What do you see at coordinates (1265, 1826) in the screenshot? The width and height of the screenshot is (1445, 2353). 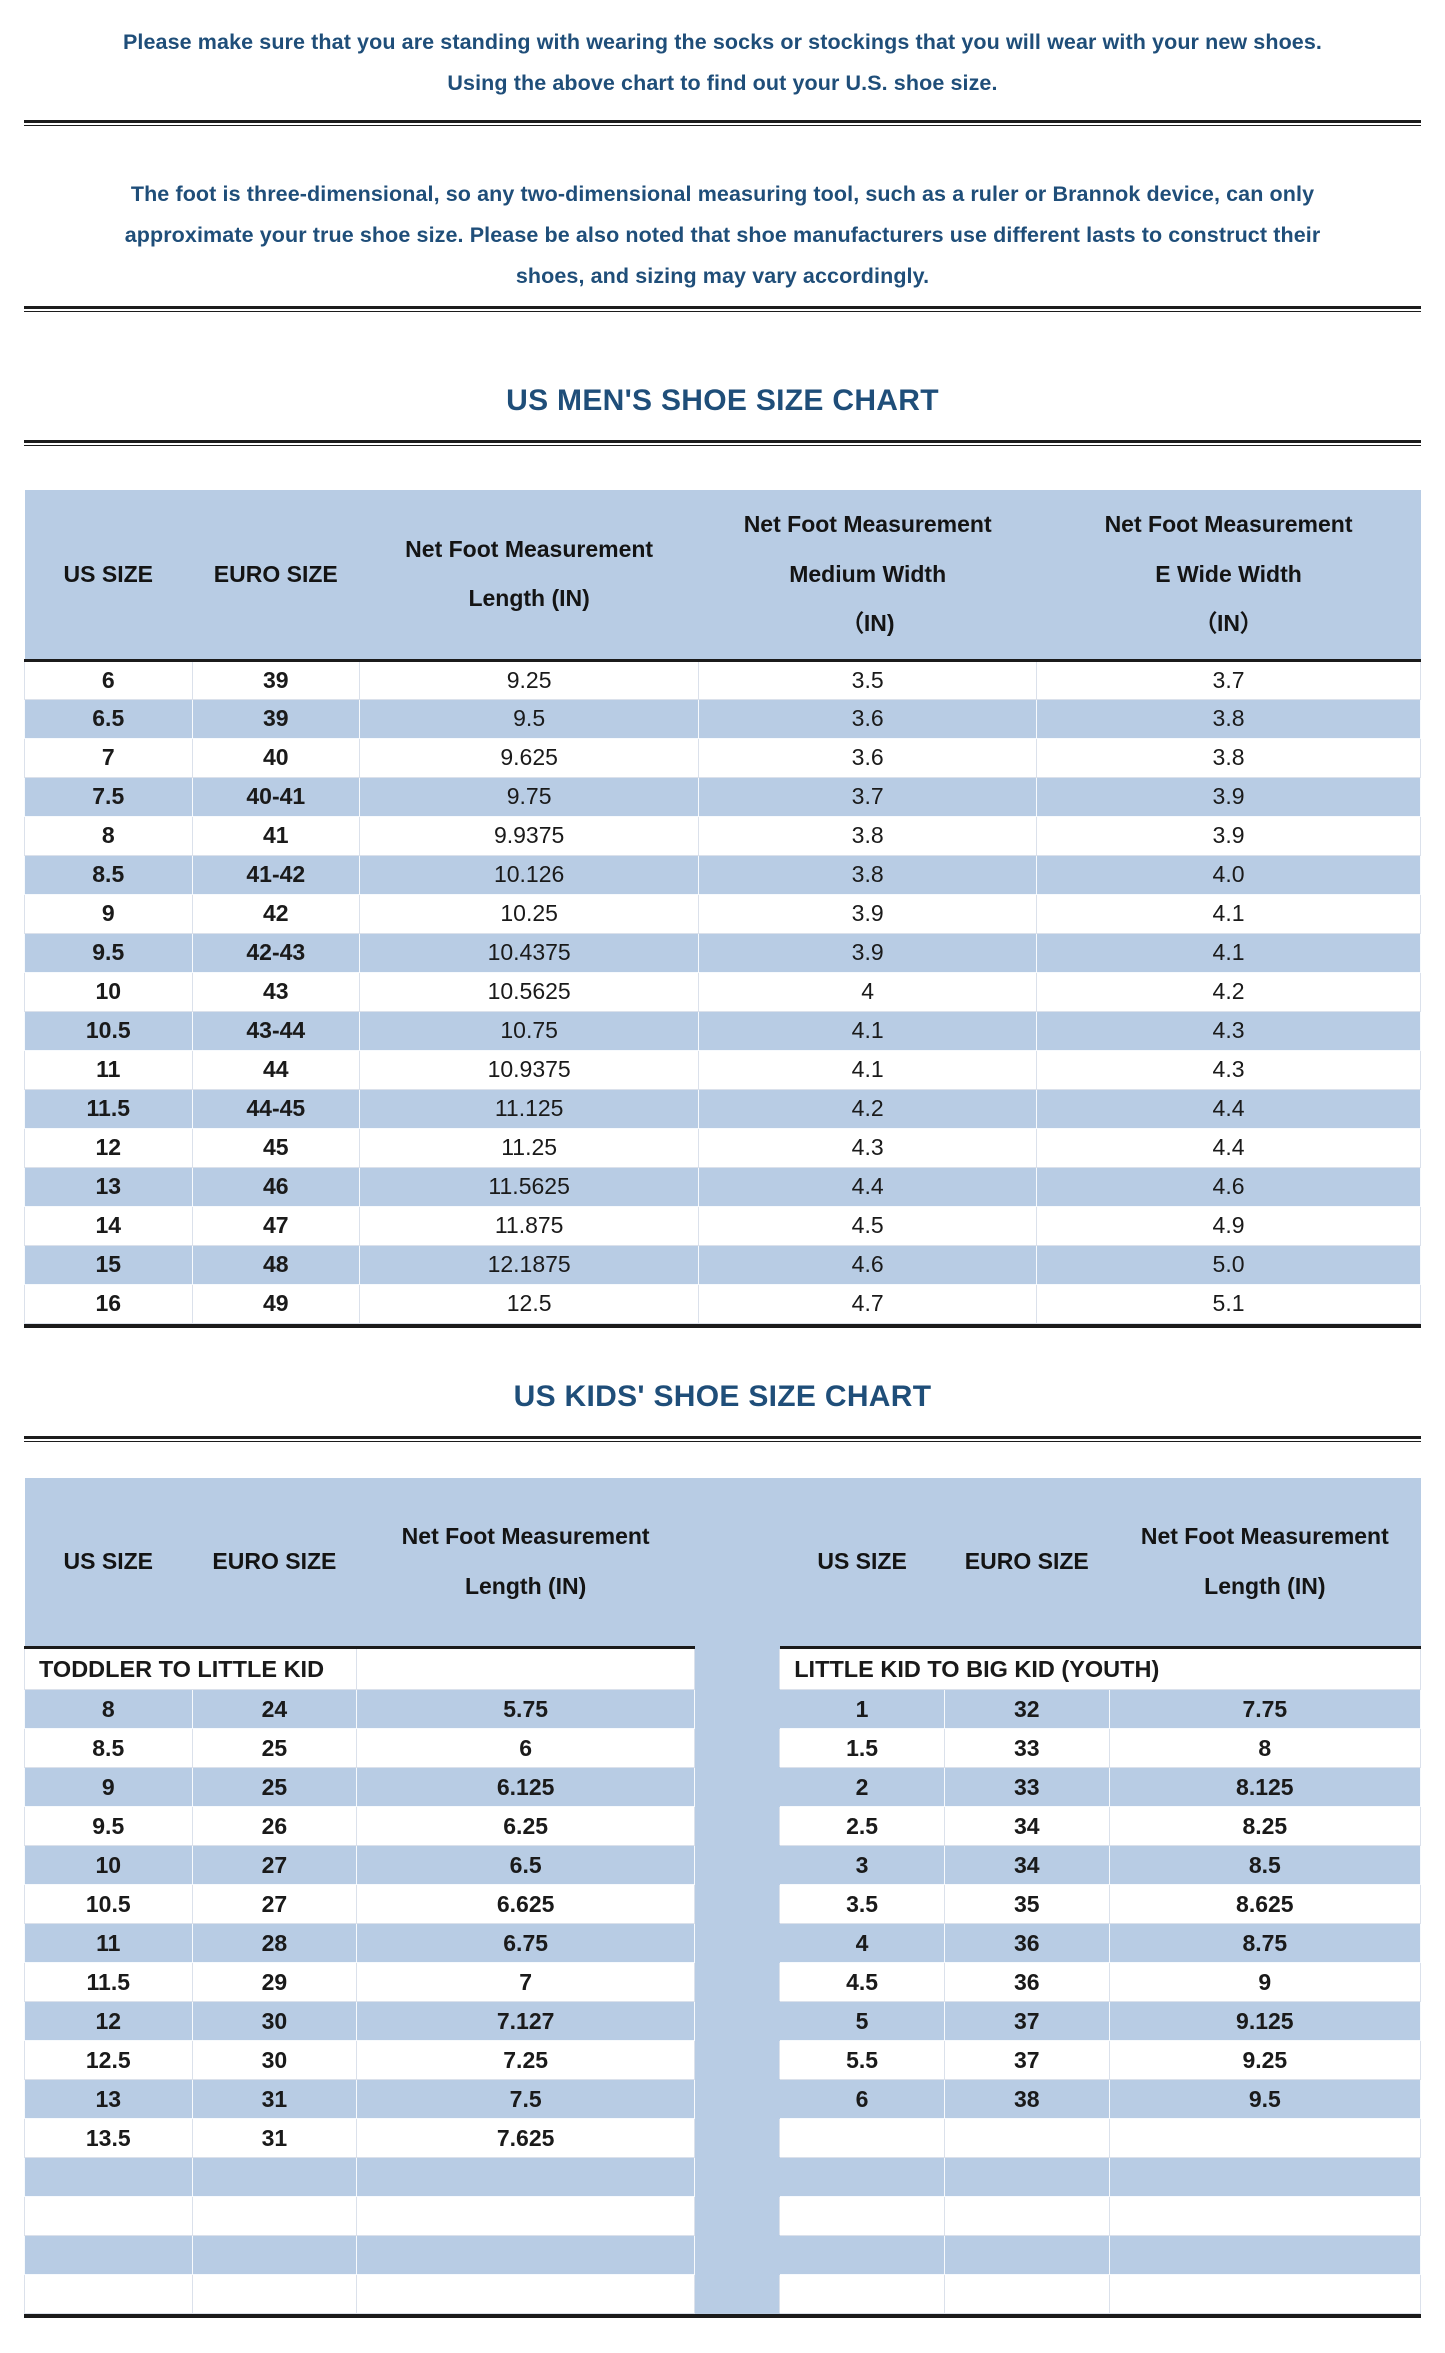 I see `table-cell: 8.25` at bounding box center [1265, 1826].